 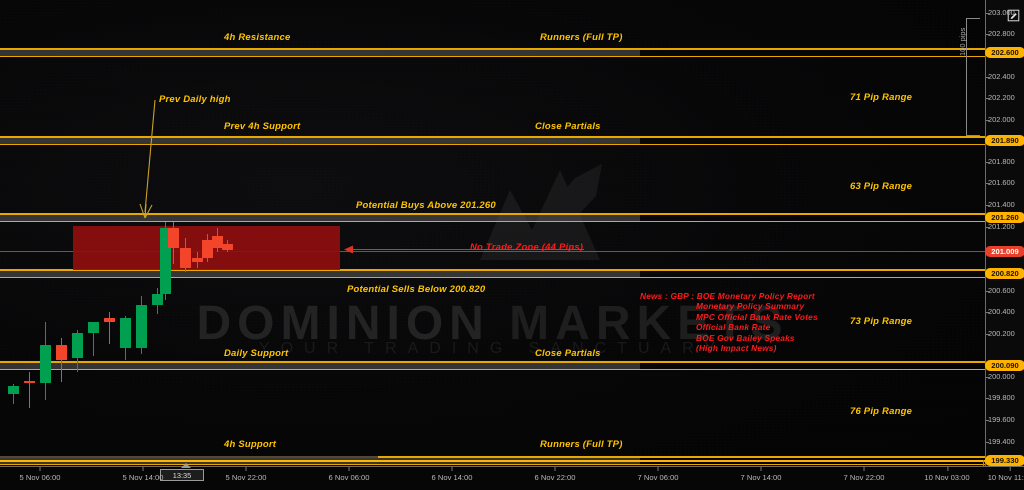 I want to click on time-tick: 6 Nov 06:00, so click(x=349, y=474).